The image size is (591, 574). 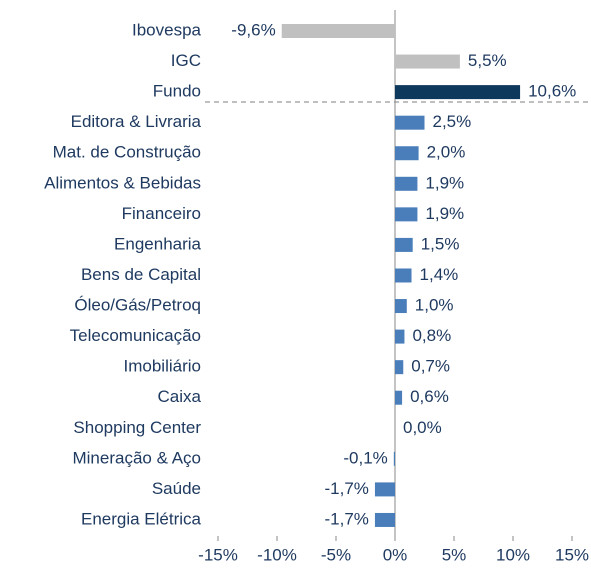 I want to click on value-label: 10,6%, so click(x=552, y=91).